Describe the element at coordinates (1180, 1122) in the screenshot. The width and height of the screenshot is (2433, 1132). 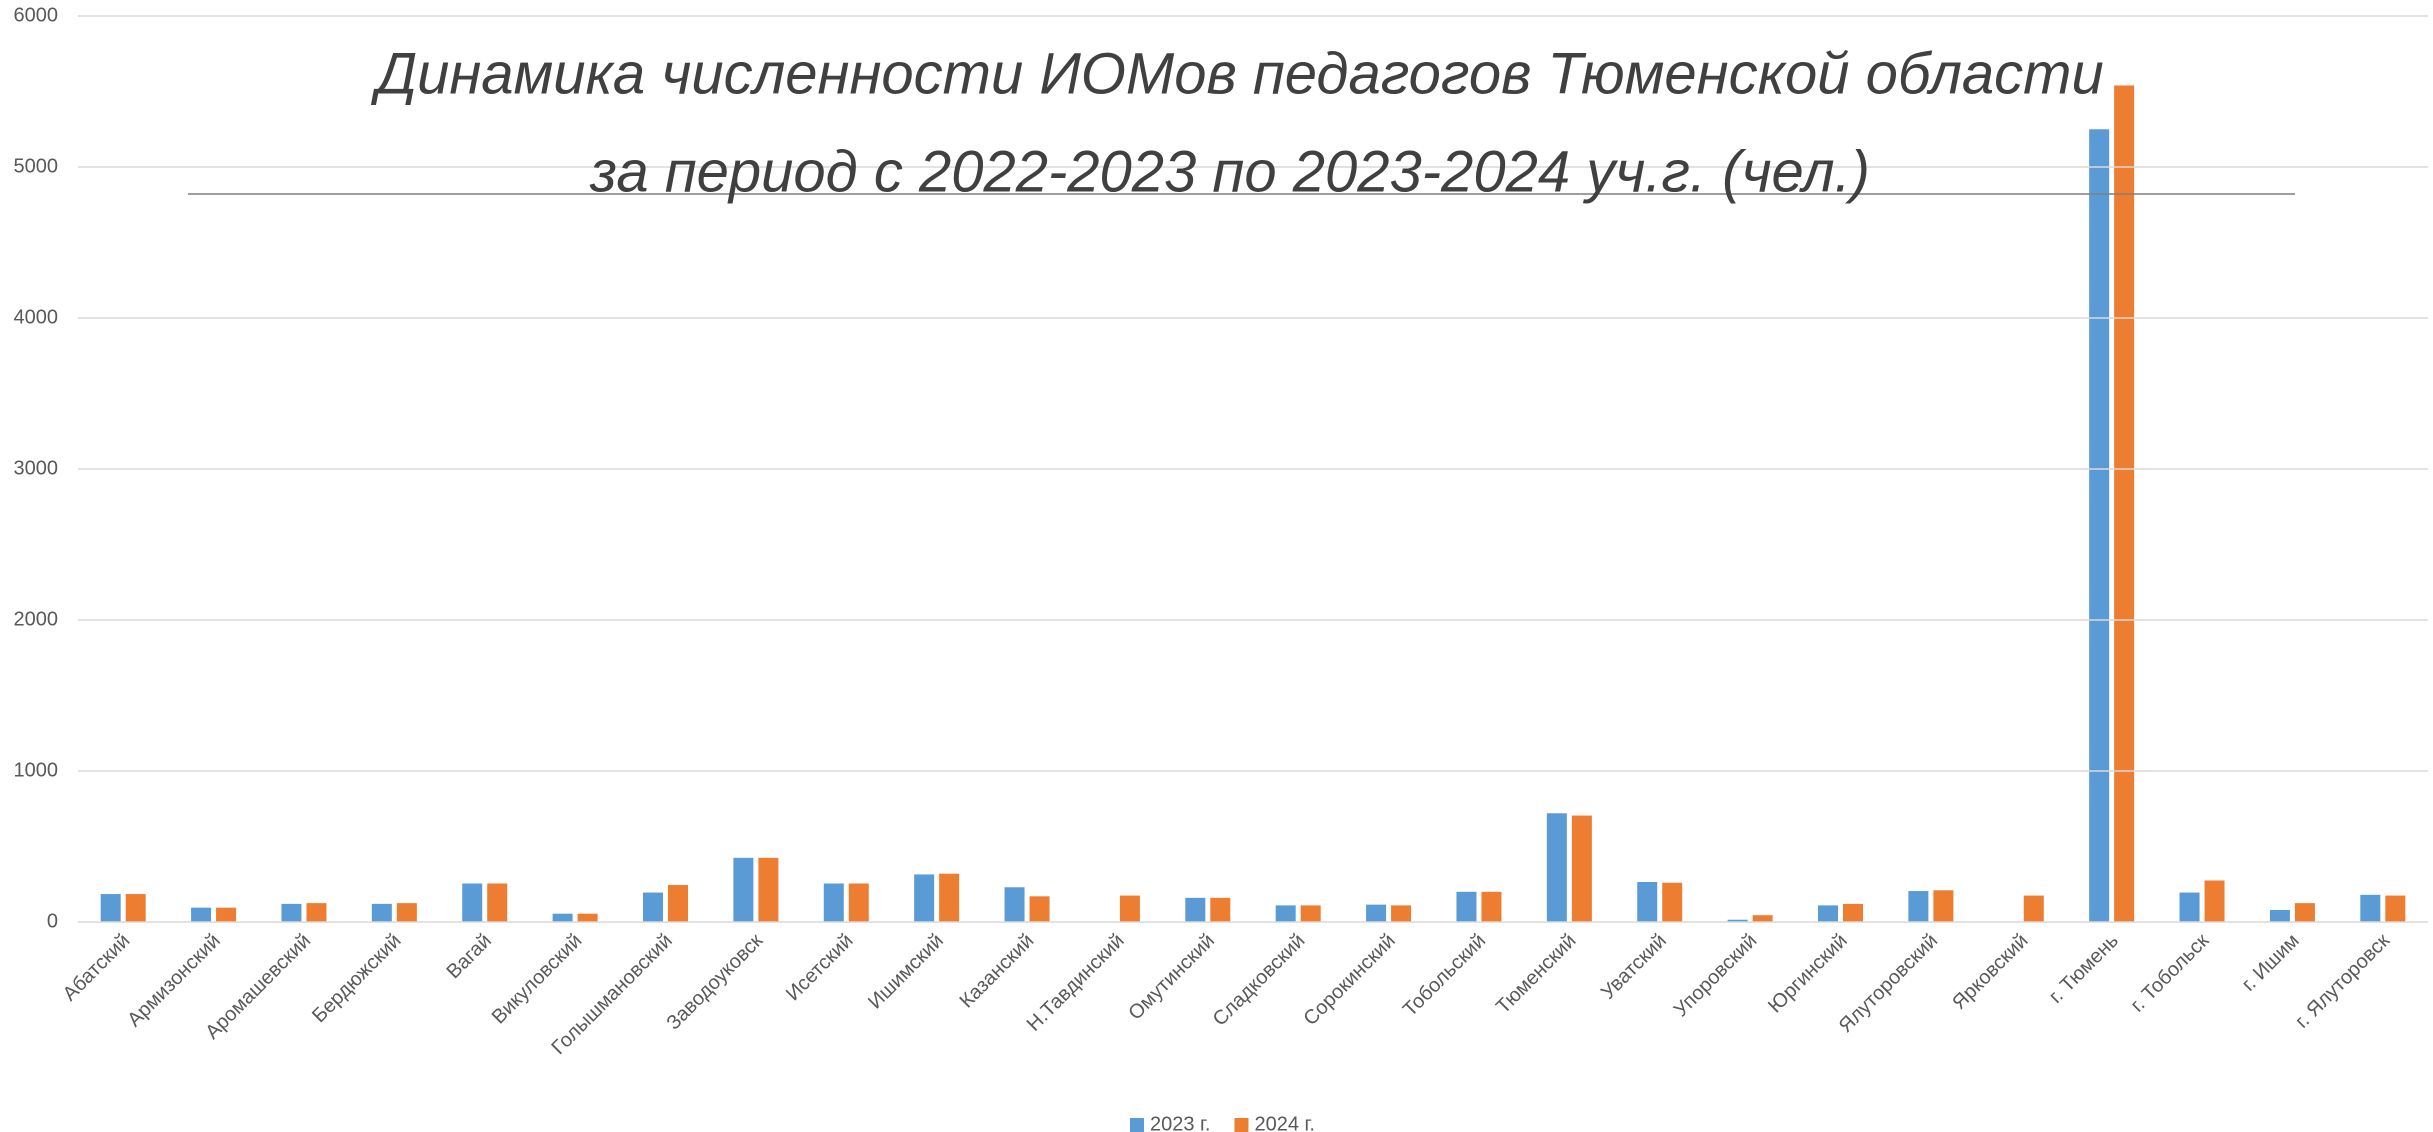
I see `legend-label: 2023 г.` at that location.